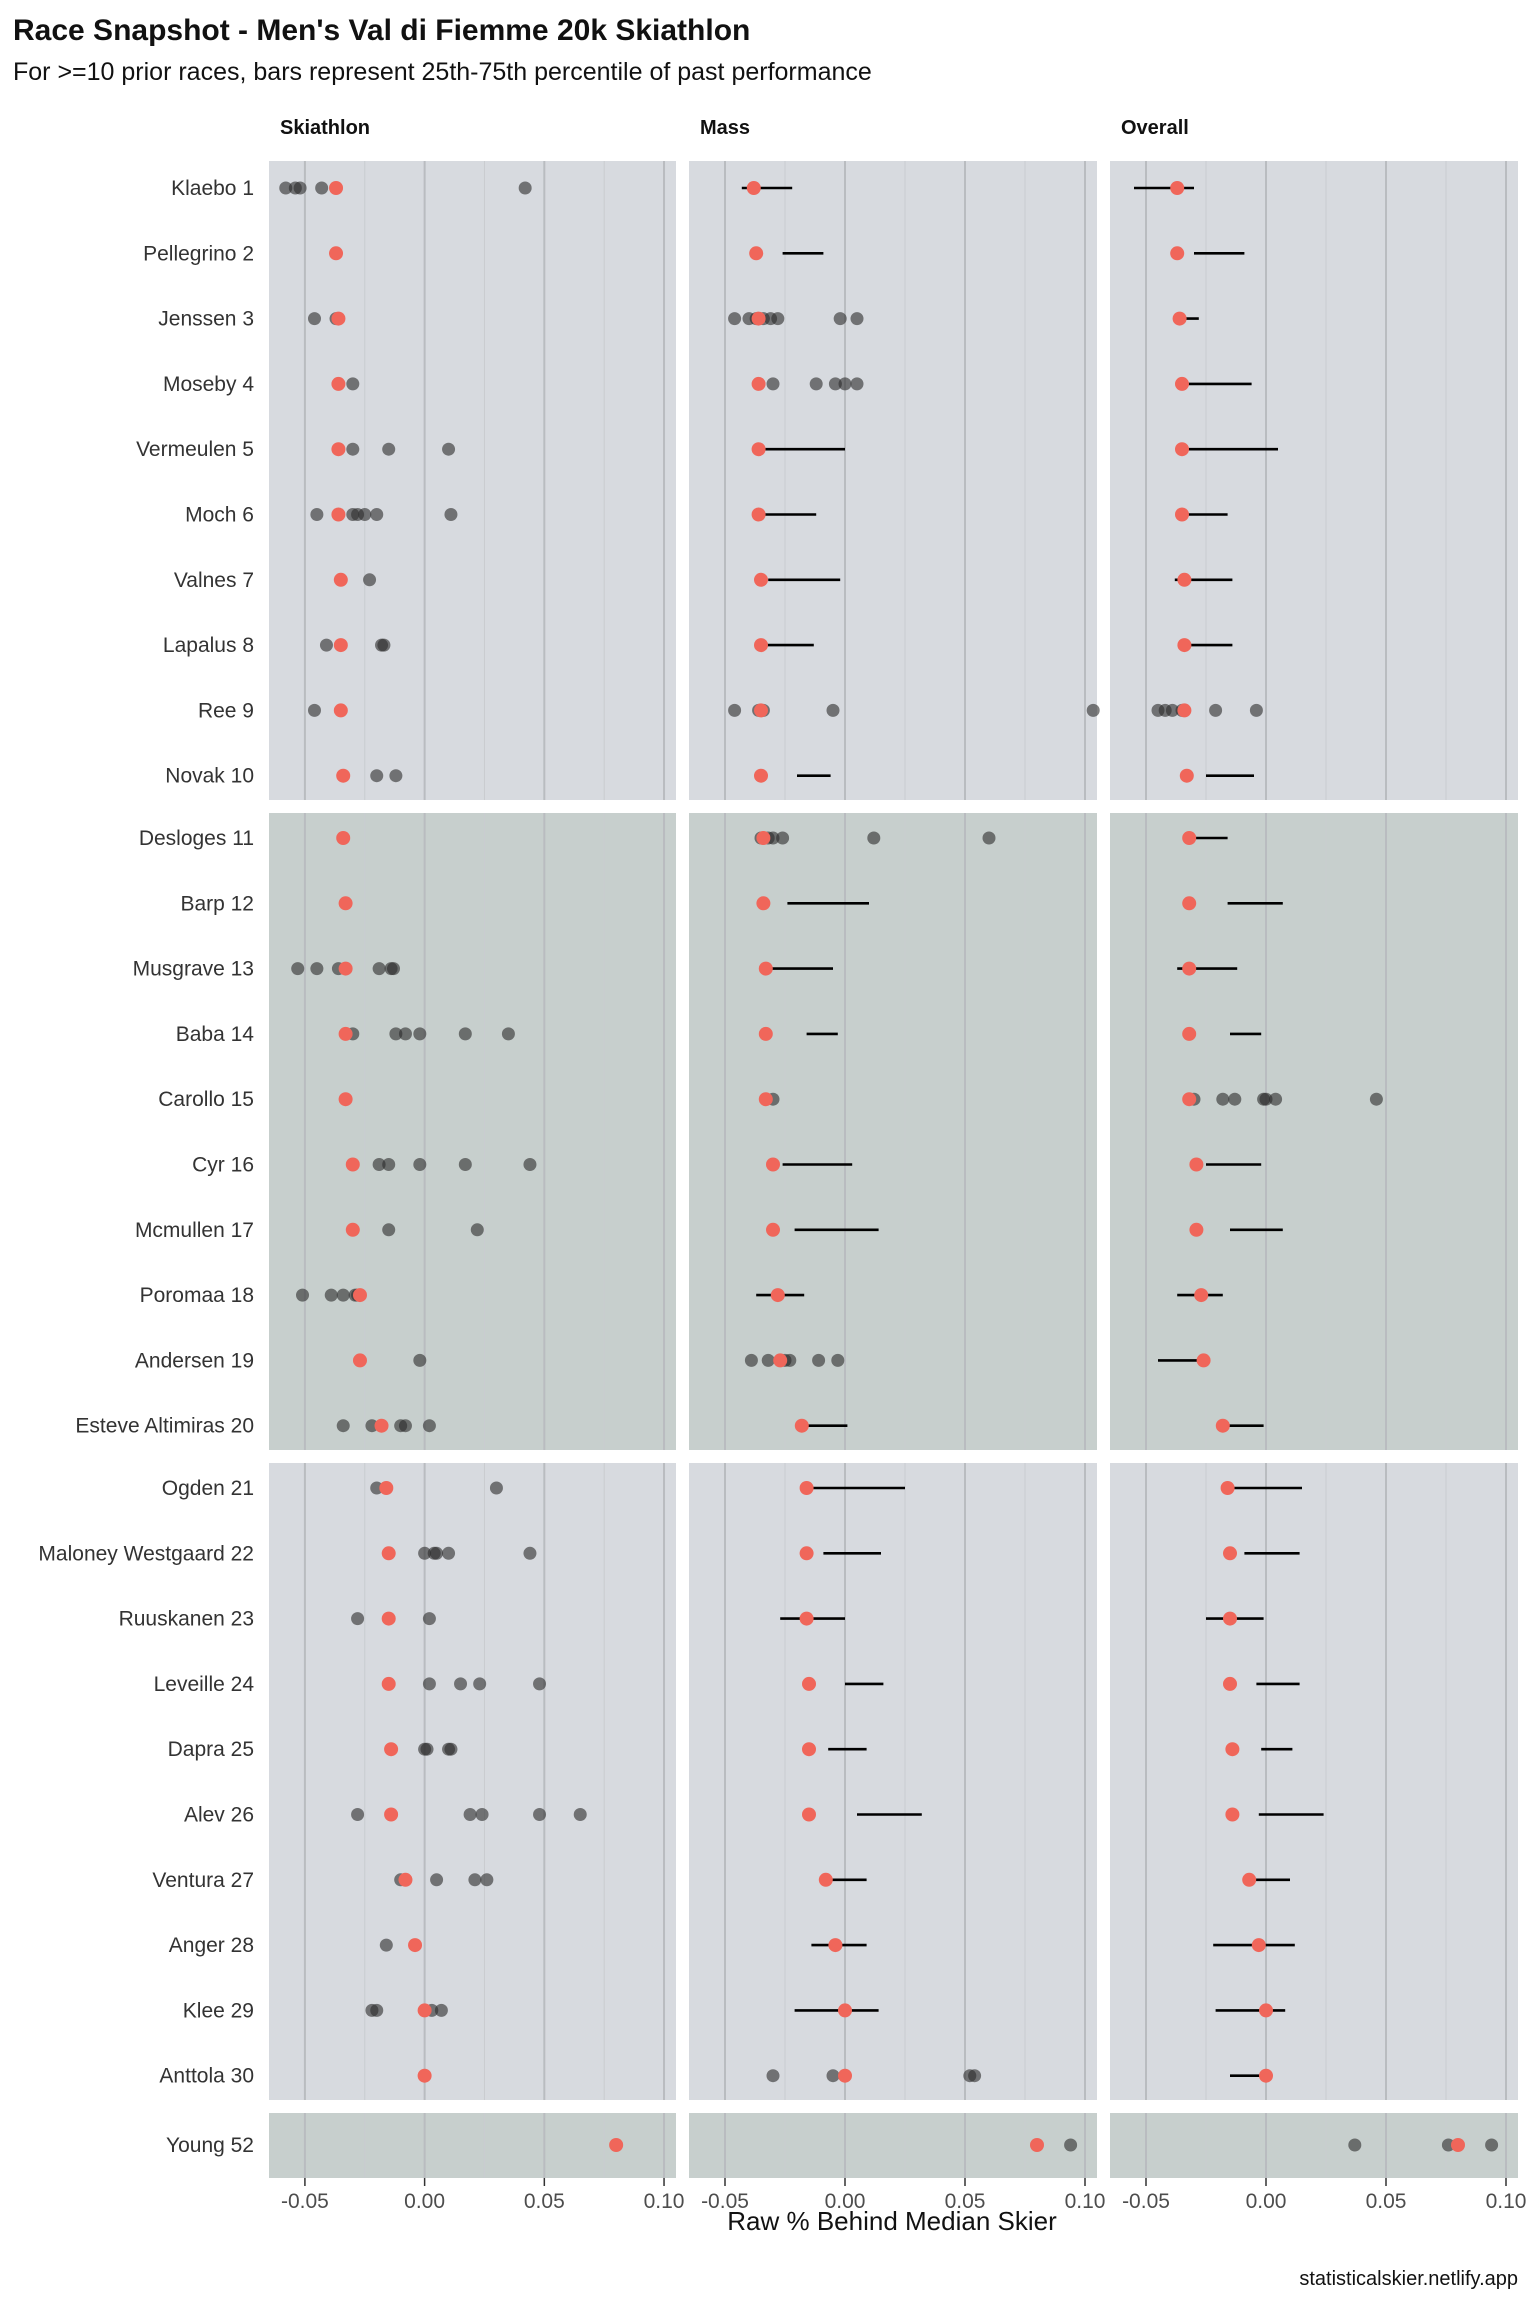 Image resolution: width=1536 pixels, height=2304 pixels. I want to click on athlete-label: Anttola 30, so click(206, 2076).